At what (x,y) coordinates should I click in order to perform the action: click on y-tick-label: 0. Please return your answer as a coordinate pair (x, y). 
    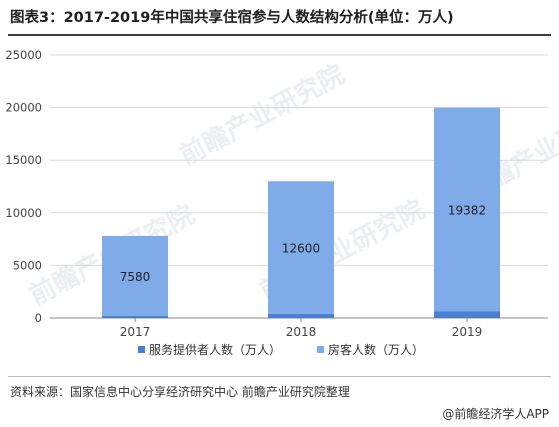
    Looking at the image, I should click on (38, 318).